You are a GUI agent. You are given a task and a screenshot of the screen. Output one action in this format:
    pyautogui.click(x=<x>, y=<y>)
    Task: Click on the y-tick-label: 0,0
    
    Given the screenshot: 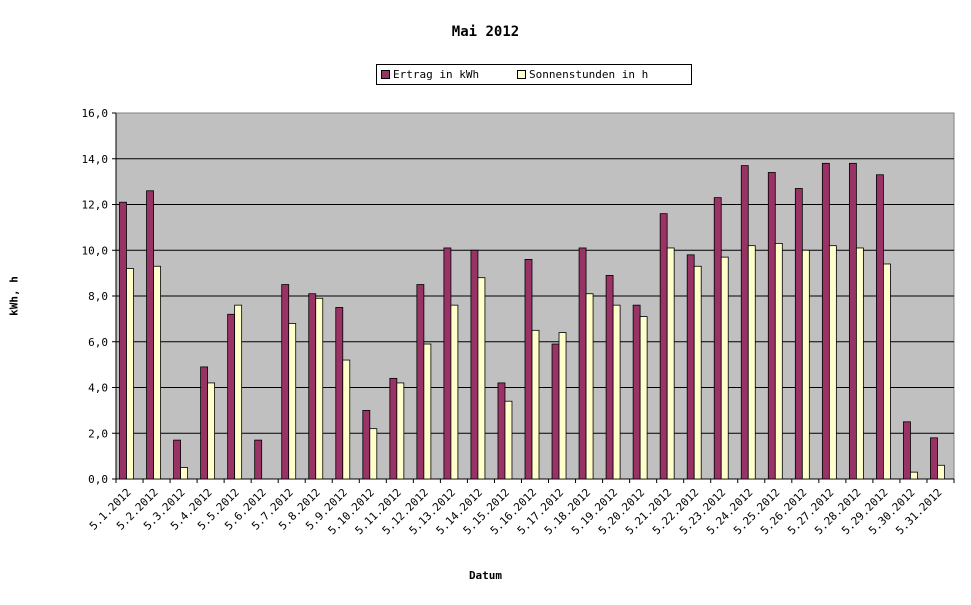 What is the action you would take?
    pyautogui.click(x=98, y=479)
    